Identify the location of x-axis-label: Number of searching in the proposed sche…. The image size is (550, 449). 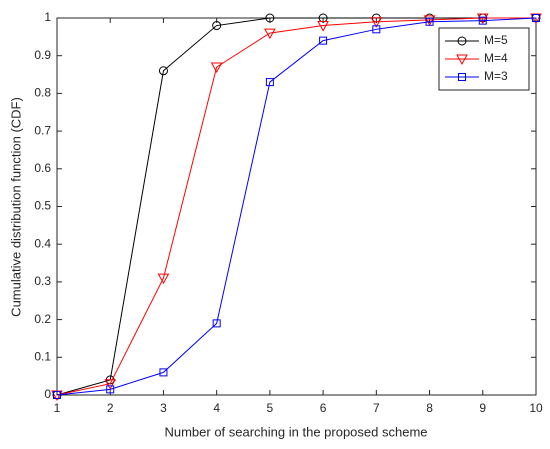
(295, 431).